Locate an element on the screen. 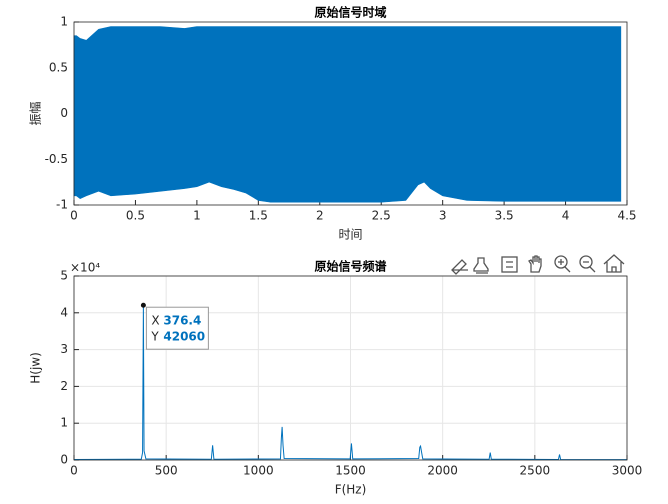  datatip-point is located at coordinates (143, 305).